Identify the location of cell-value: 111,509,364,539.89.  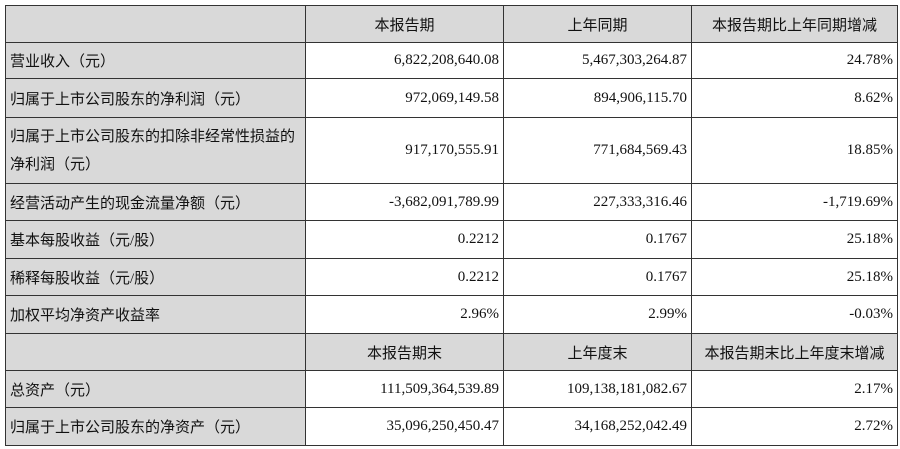
(404, 389).